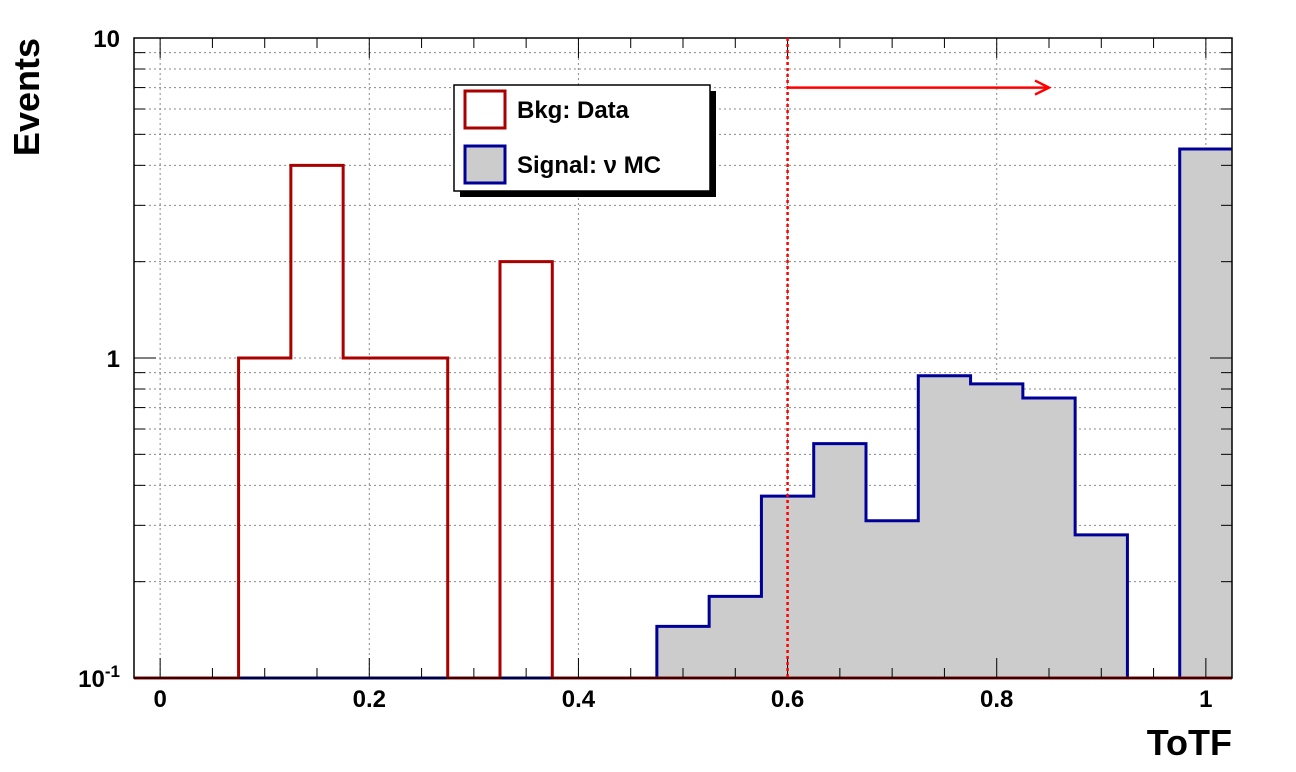 Image resolution: width=1296 pixels, height=772 pixels. What do you see at coordinates (1189, 742) in the screenshot?
I see `x-axis-title: ToTF` at bounding box center [1189, 742].